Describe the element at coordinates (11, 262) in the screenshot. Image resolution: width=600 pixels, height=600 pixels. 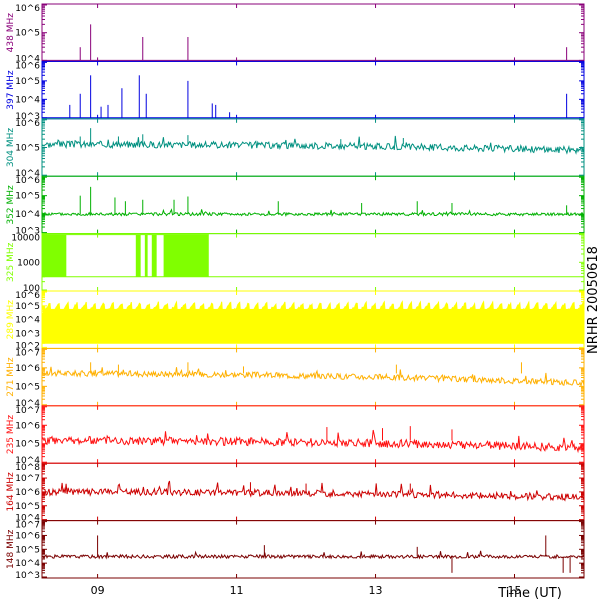
I see `panel-freq-label: 325 MHz` at that location.